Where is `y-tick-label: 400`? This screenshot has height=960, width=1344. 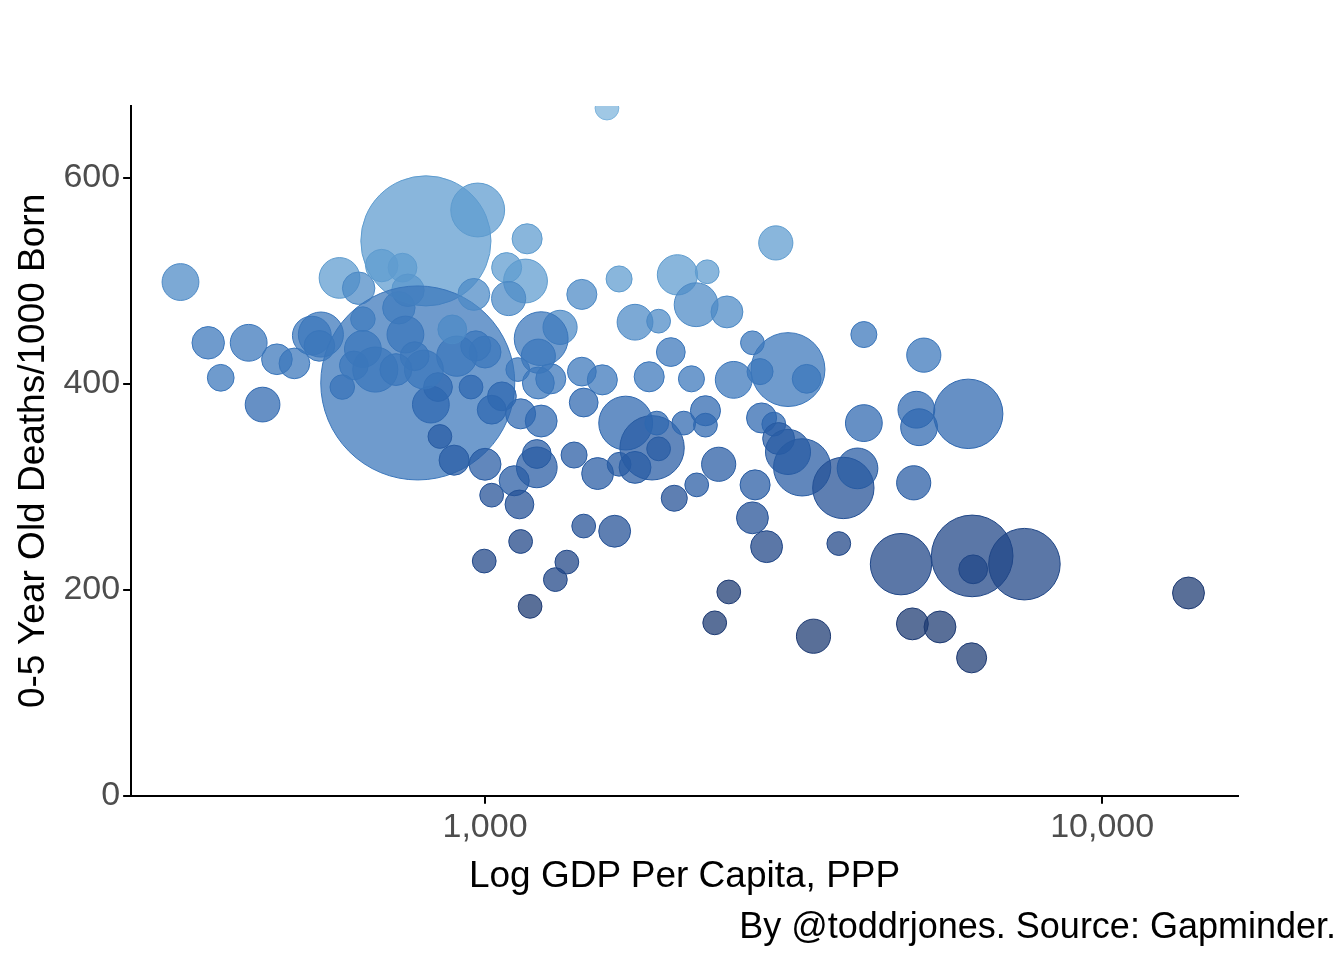 y-tick-label: 400 is located at coordinates (92, 381).